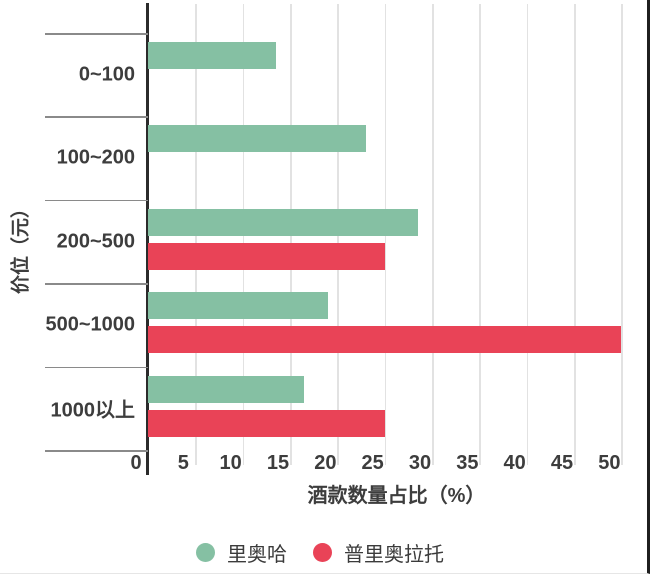  What do you see at coordinates (396, 496) in the screenshot?
I see `x-axis-title: 酒款数量占比（%）` at bounding box center [396, 496].